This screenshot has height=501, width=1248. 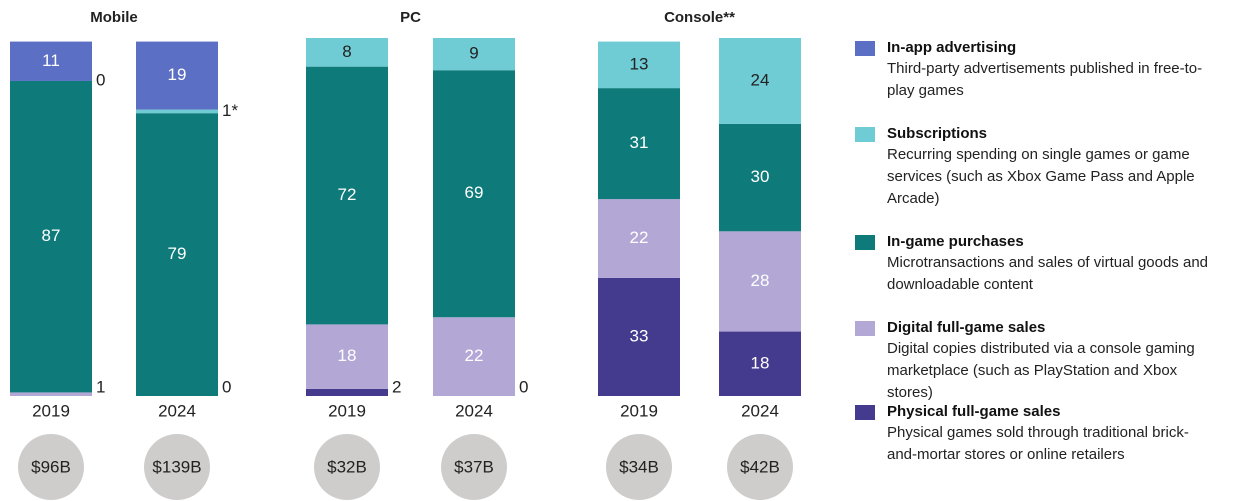 I want to click on legend-name: Subscriptions, so click(x=937, y=133).